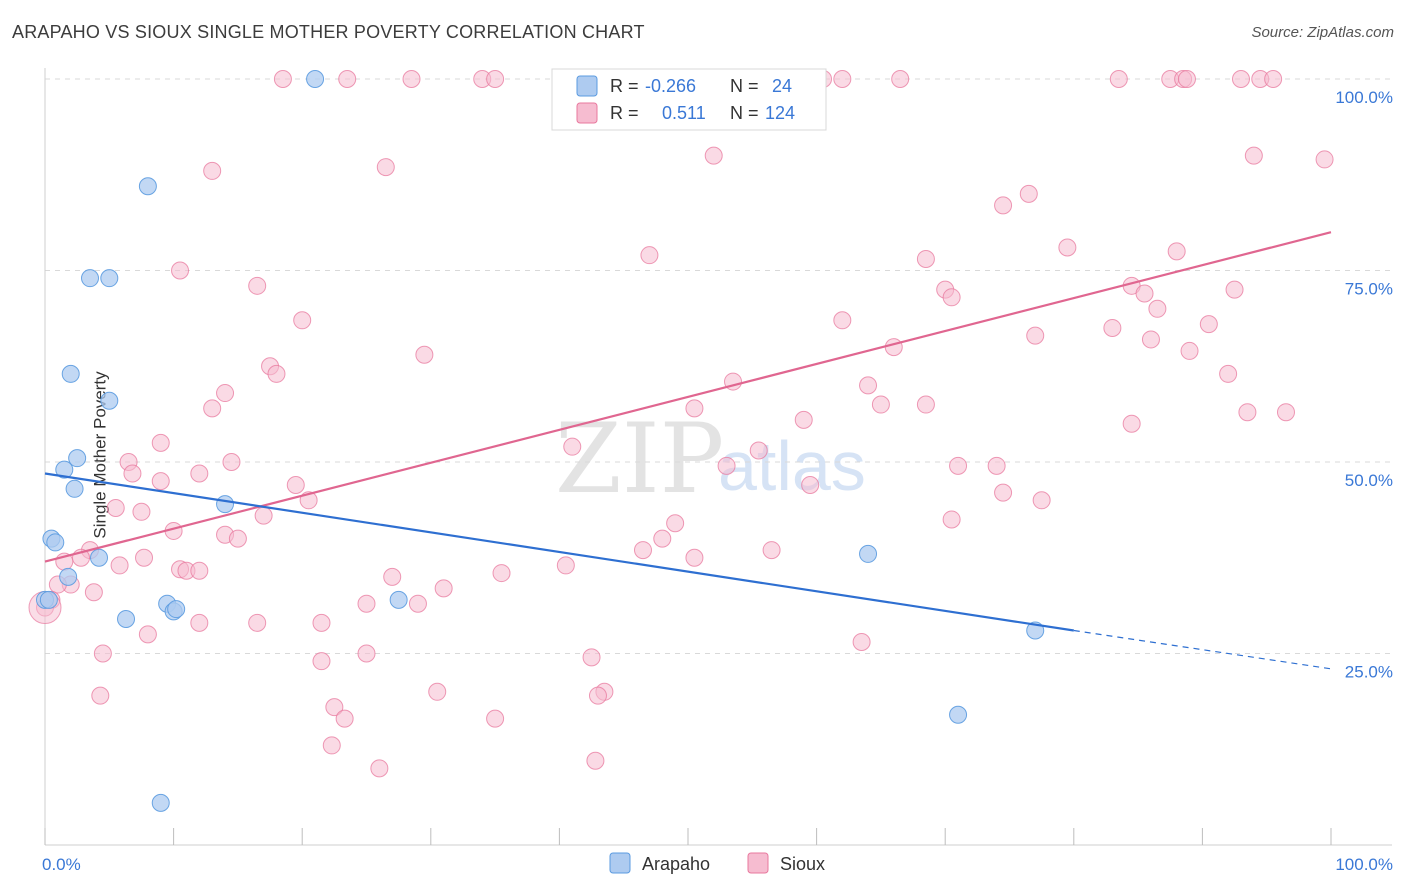  Describe the element at coordinates (587, 113) in the screenshot. I see `legend-swatch-sioux` at that location.